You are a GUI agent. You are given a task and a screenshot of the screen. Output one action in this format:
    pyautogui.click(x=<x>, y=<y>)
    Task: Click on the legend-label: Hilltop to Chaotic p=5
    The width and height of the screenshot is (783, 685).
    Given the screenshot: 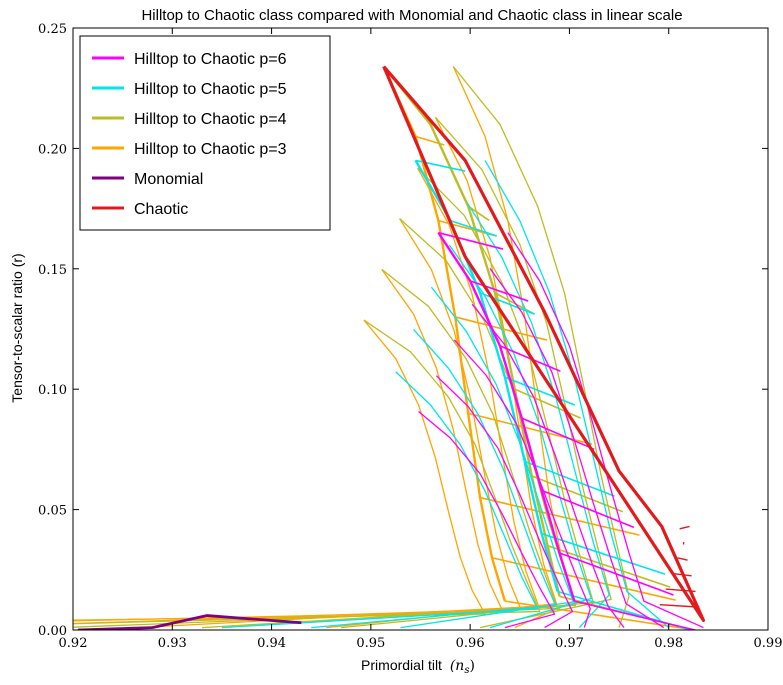 What is the action you would take?
    pyautogui.click(x=210, y=89)
    